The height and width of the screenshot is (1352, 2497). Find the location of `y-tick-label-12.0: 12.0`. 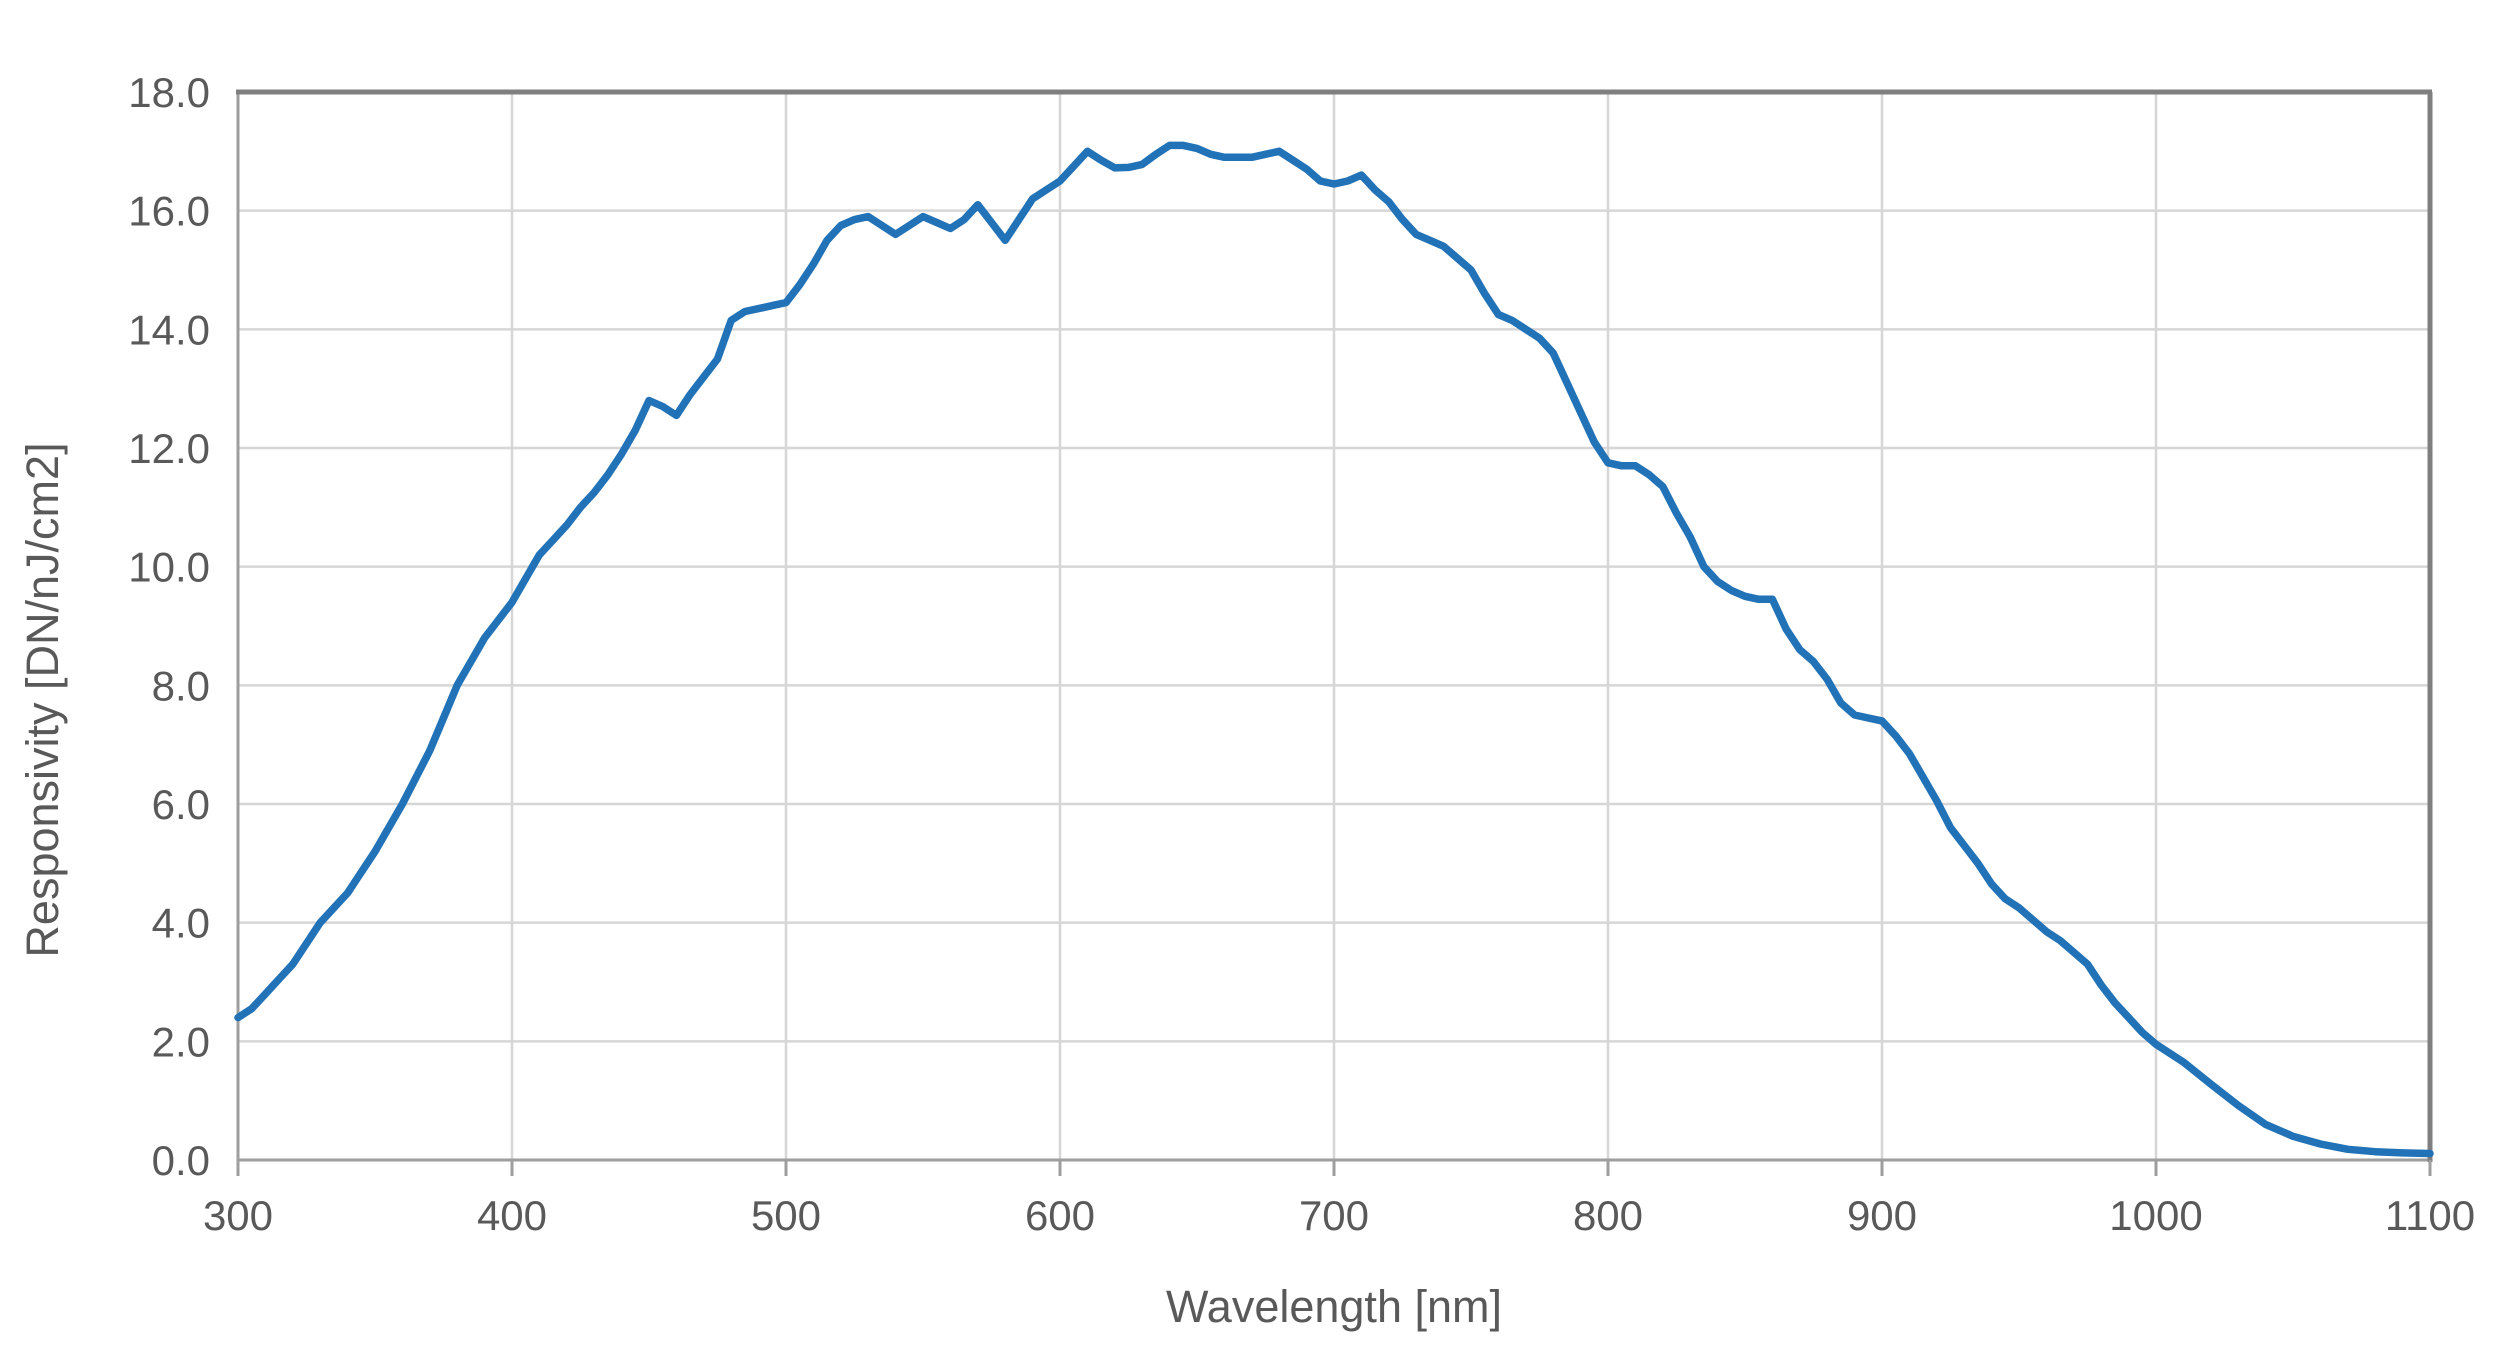

y-tick-label-12.0: 12.0 is located at coordinates (169, 448).